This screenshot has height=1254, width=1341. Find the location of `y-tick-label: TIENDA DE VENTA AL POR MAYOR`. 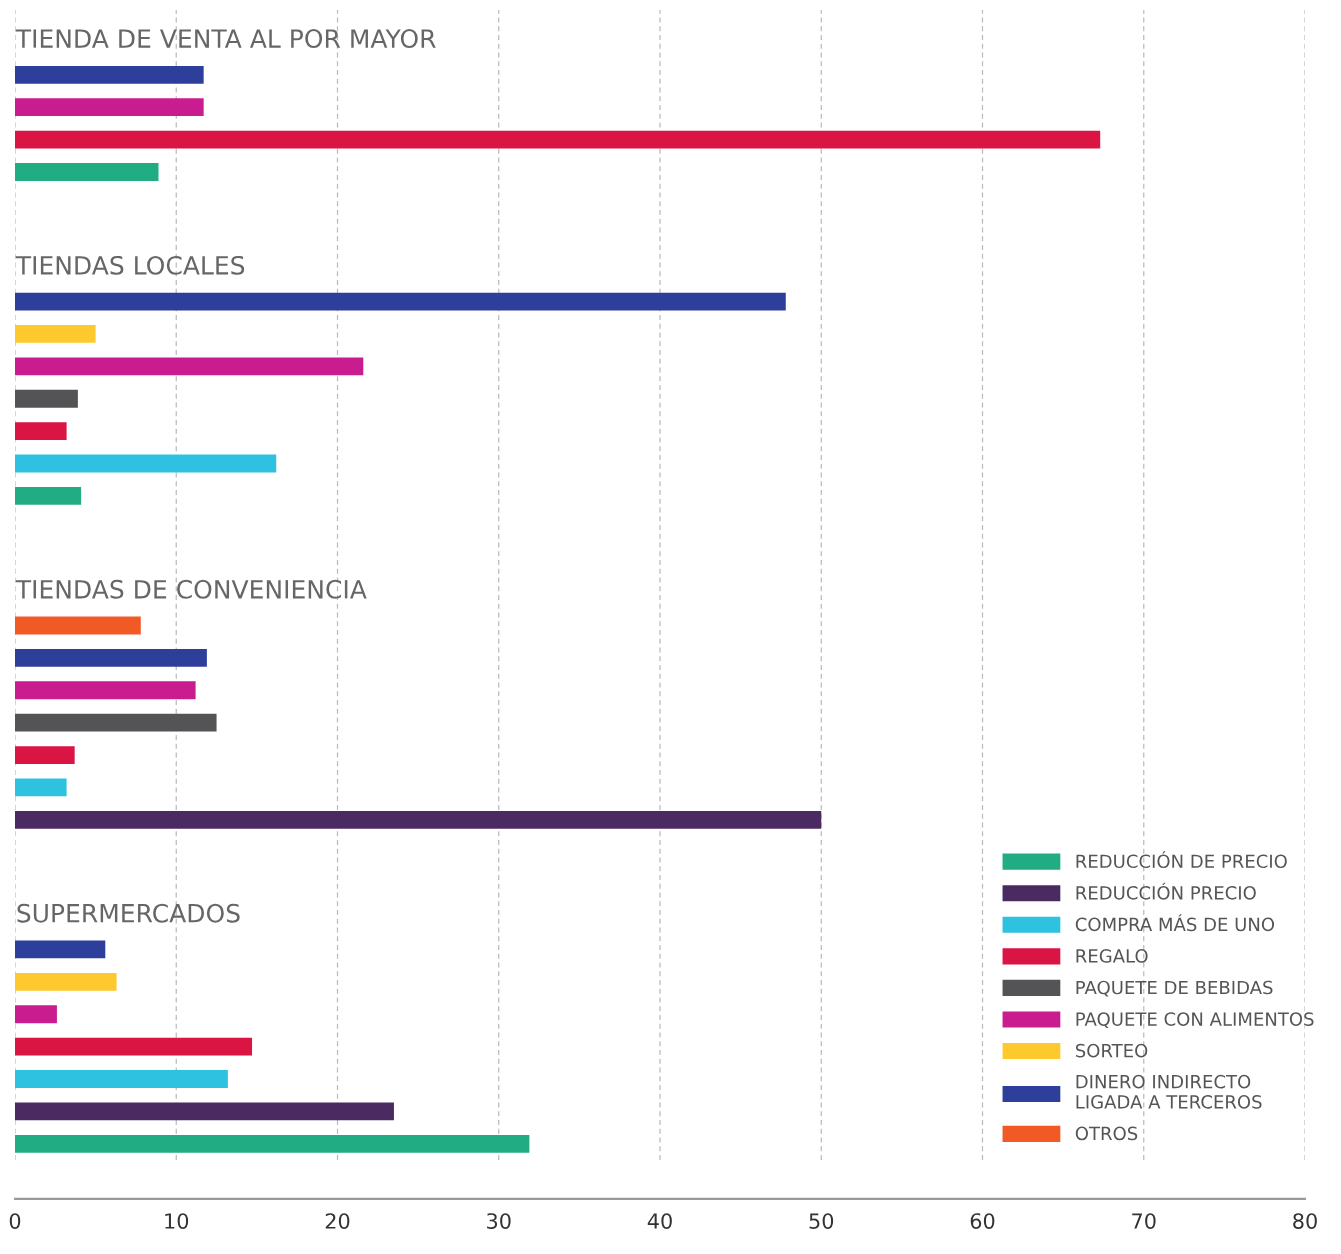

y-tick-label: TIENDA DE VENTA AL POR MAYOR is located at coordinates (225, 39).